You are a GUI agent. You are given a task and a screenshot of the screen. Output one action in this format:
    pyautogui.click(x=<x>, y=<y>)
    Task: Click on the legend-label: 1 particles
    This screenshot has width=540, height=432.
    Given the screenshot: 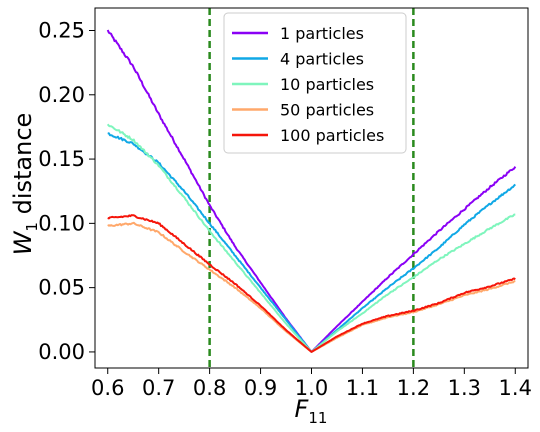 What is the action you would take?
    pyautogui.click(x=322, y=33)
    